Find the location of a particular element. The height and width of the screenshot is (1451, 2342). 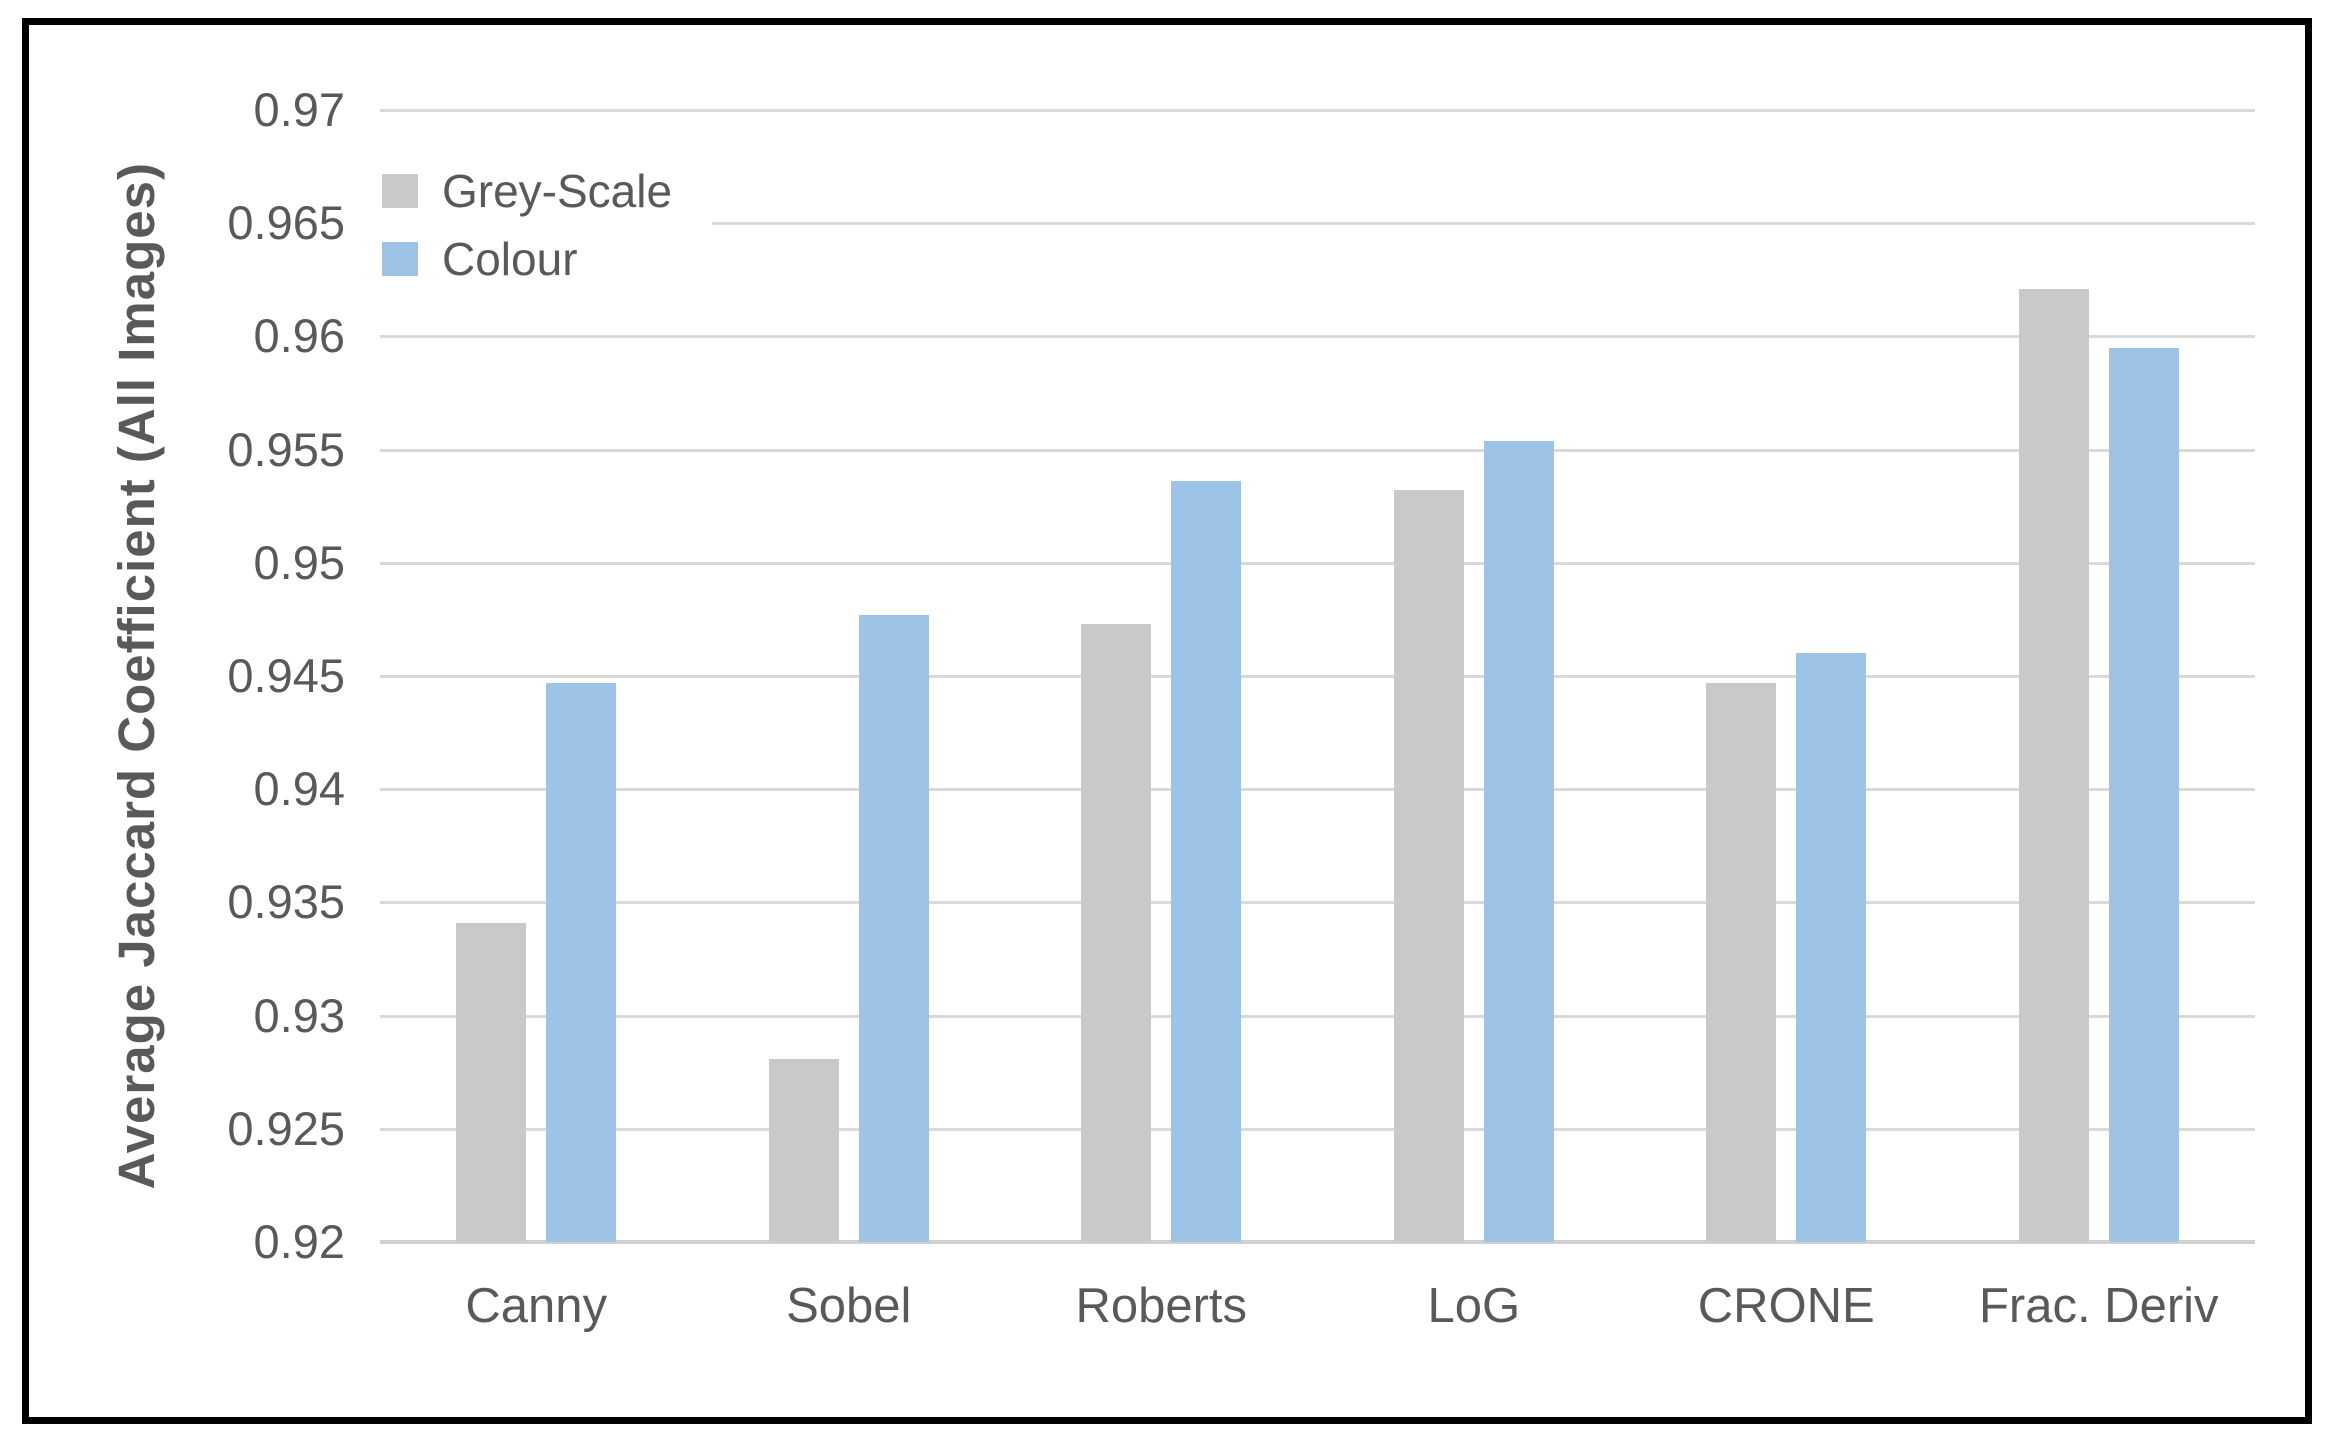

legend-item: Colour is located at coordinates (527, 259).